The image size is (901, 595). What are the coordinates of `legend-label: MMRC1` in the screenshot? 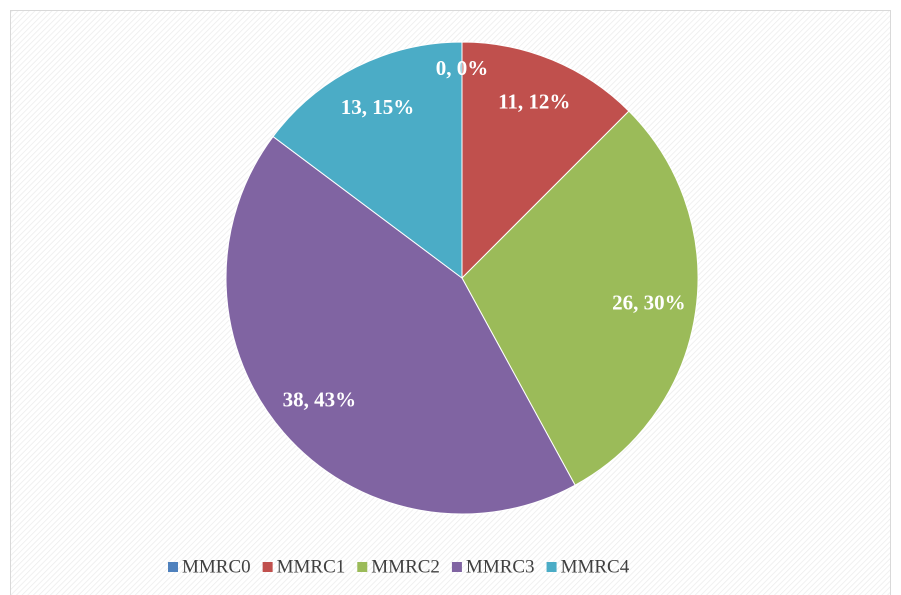 It's located at (311, 566).